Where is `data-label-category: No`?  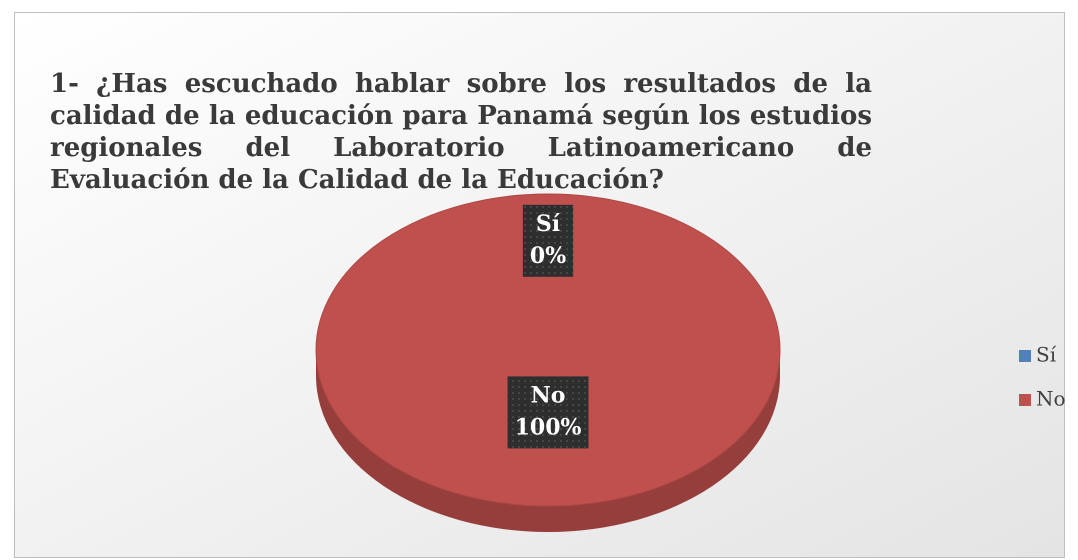
data-label-category: No is located at coordinates (548, 395).